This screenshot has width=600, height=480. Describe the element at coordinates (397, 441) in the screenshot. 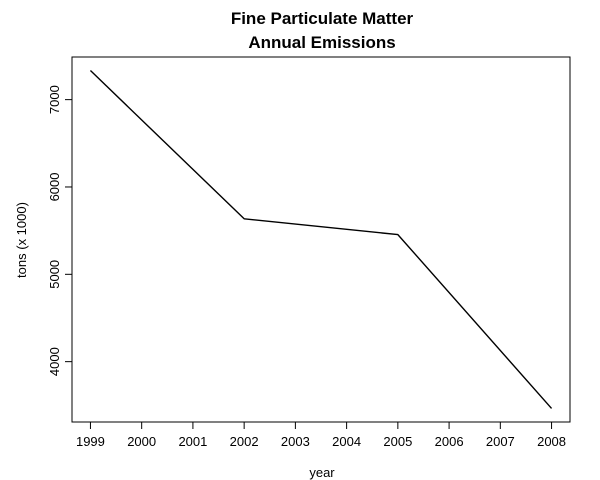

I see `x-tick-label: 2005` at that location.